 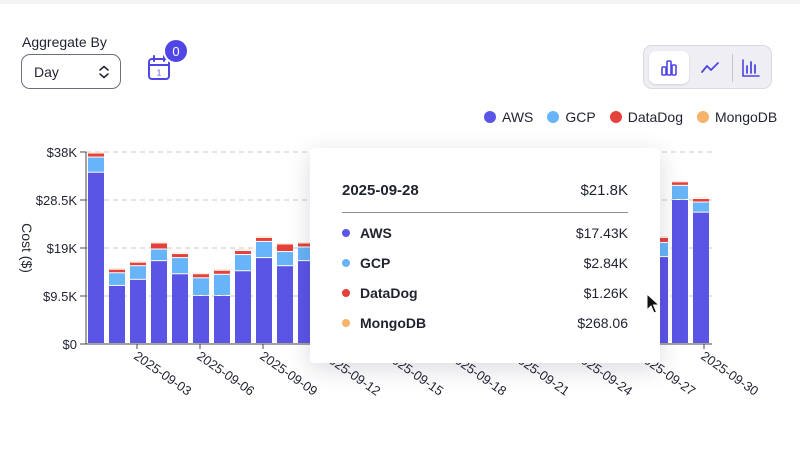 What do you see at coordinates (346, 323) in the screenshot?
I see `tooltip-dot-mongodb` at bounding box center [346, 323].